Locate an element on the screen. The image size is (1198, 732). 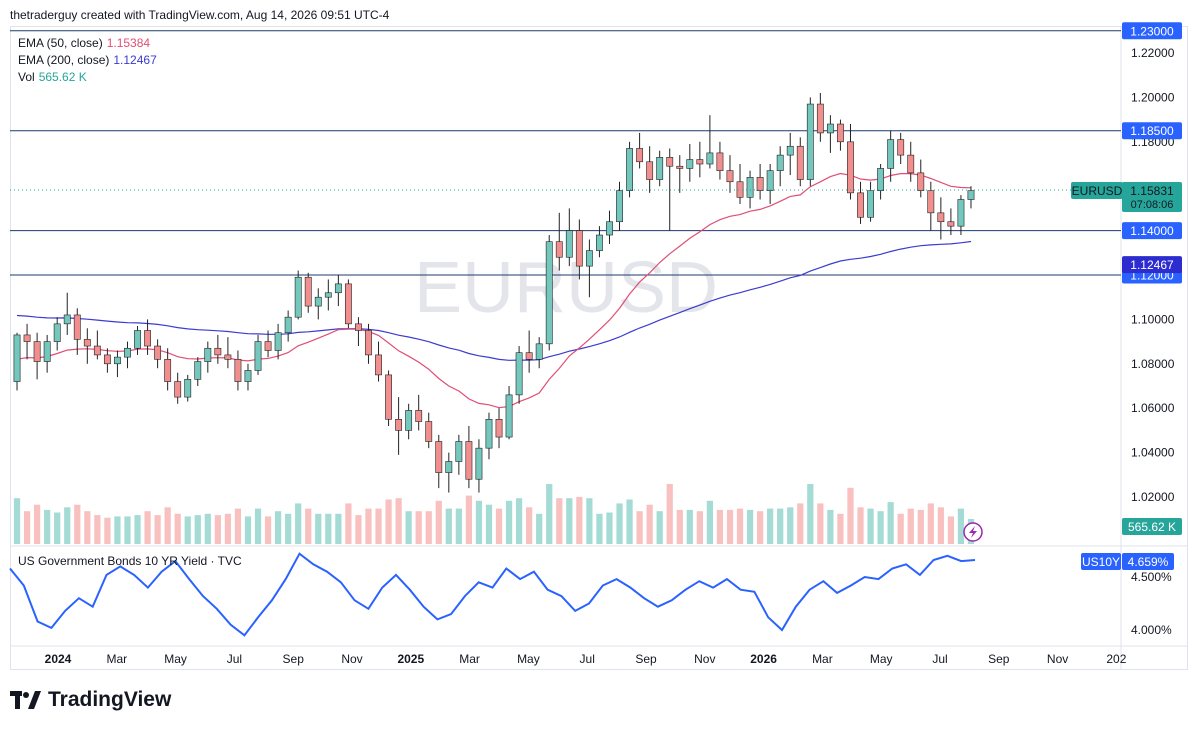
time-axis-label: Nov is located at coordinates (1057, 659).